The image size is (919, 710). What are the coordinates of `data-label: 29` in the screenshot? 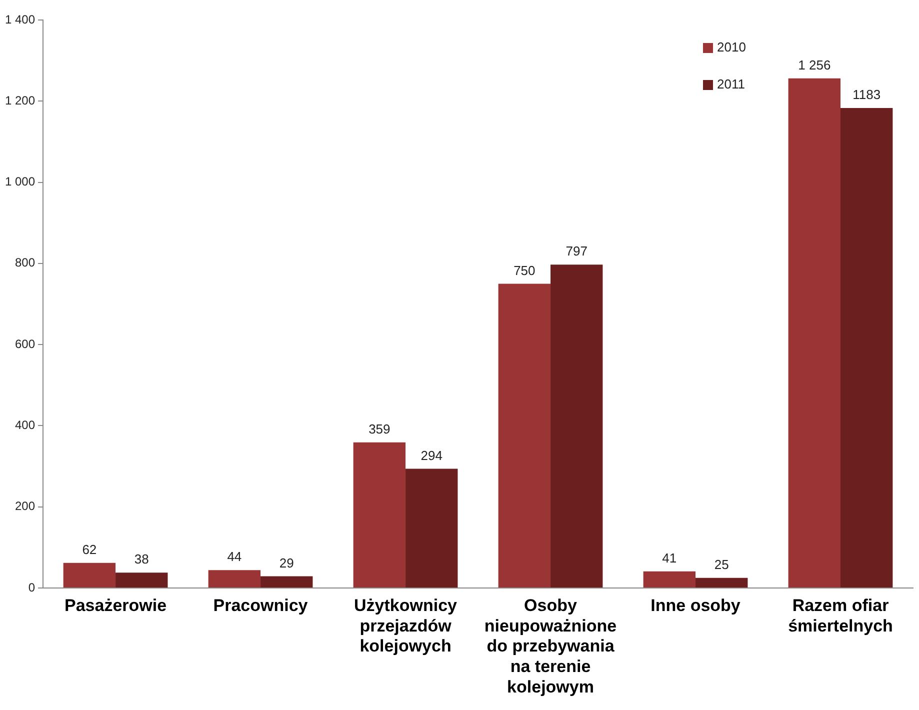 It's located at (286, 562).